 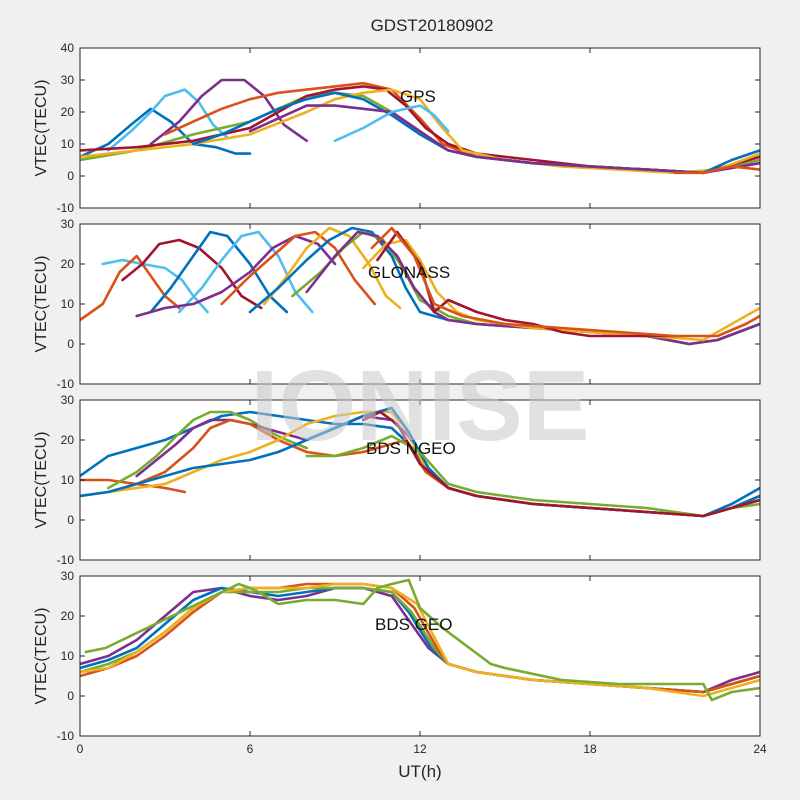 What do you see at coordinates (413, 624) in the screenshot?
I see `panel-annotation: BDS GEO` at bounding box center [413, 624].